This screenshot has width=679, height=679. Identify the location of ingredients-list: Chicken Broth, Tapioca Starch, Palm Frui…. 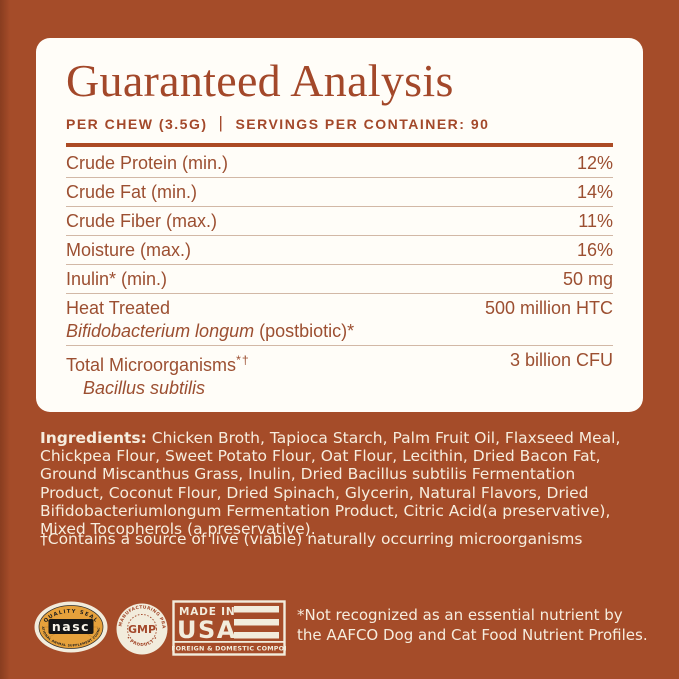
(330, 484).